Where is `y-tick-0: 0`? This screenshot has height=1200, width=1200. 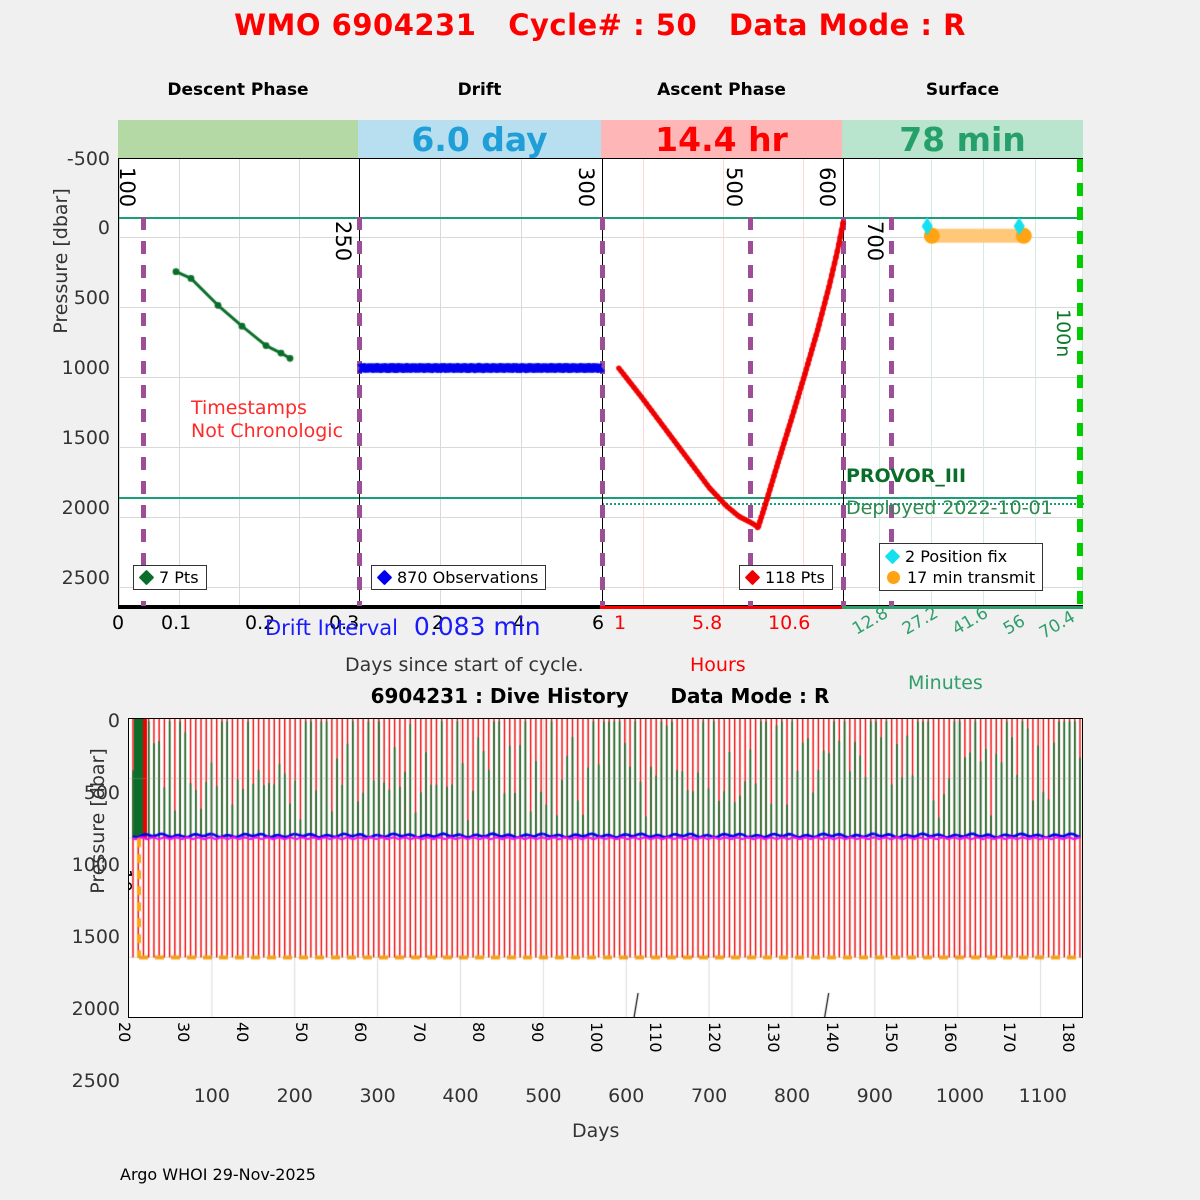 y-tick-0: 0 is located at coordinates (103, 228).